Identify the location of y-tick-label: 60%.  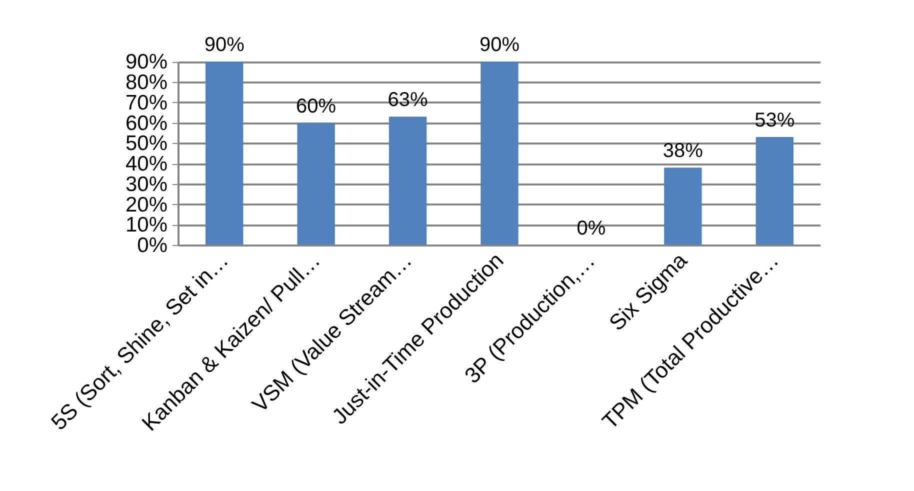
(146, 123).